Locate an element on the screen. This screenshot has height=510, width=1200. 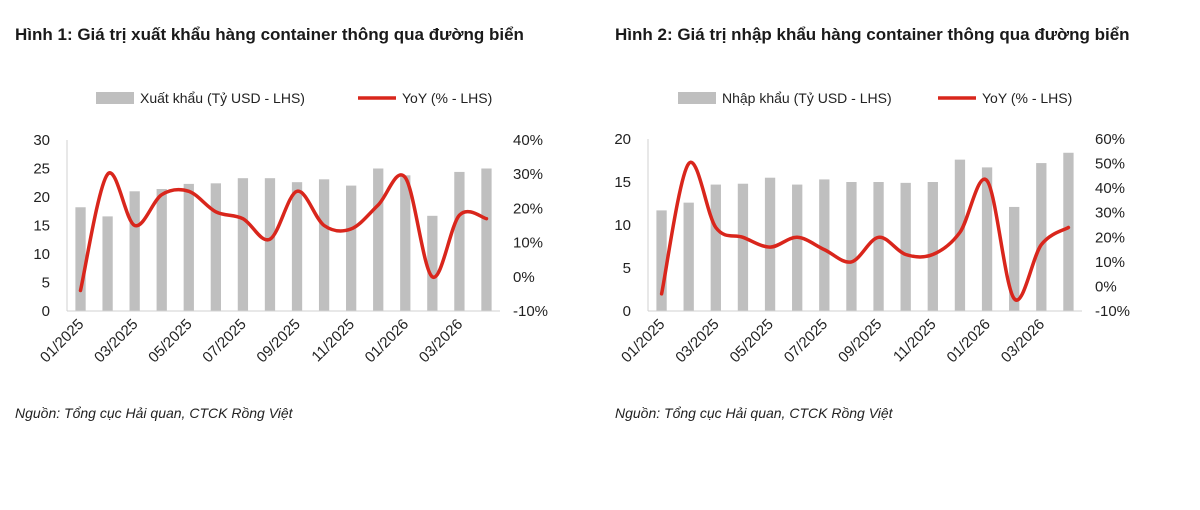
right-axis-tick-label: 60% is located at coordinates (1110, 139).